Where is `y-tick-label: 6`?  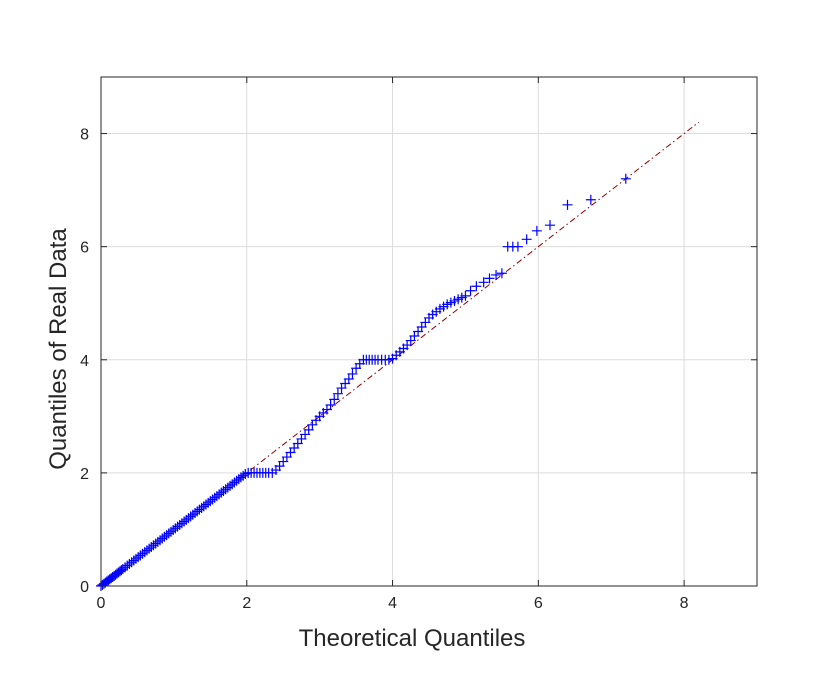
y-tick-label: 6 is located at coordinates (84, 248).